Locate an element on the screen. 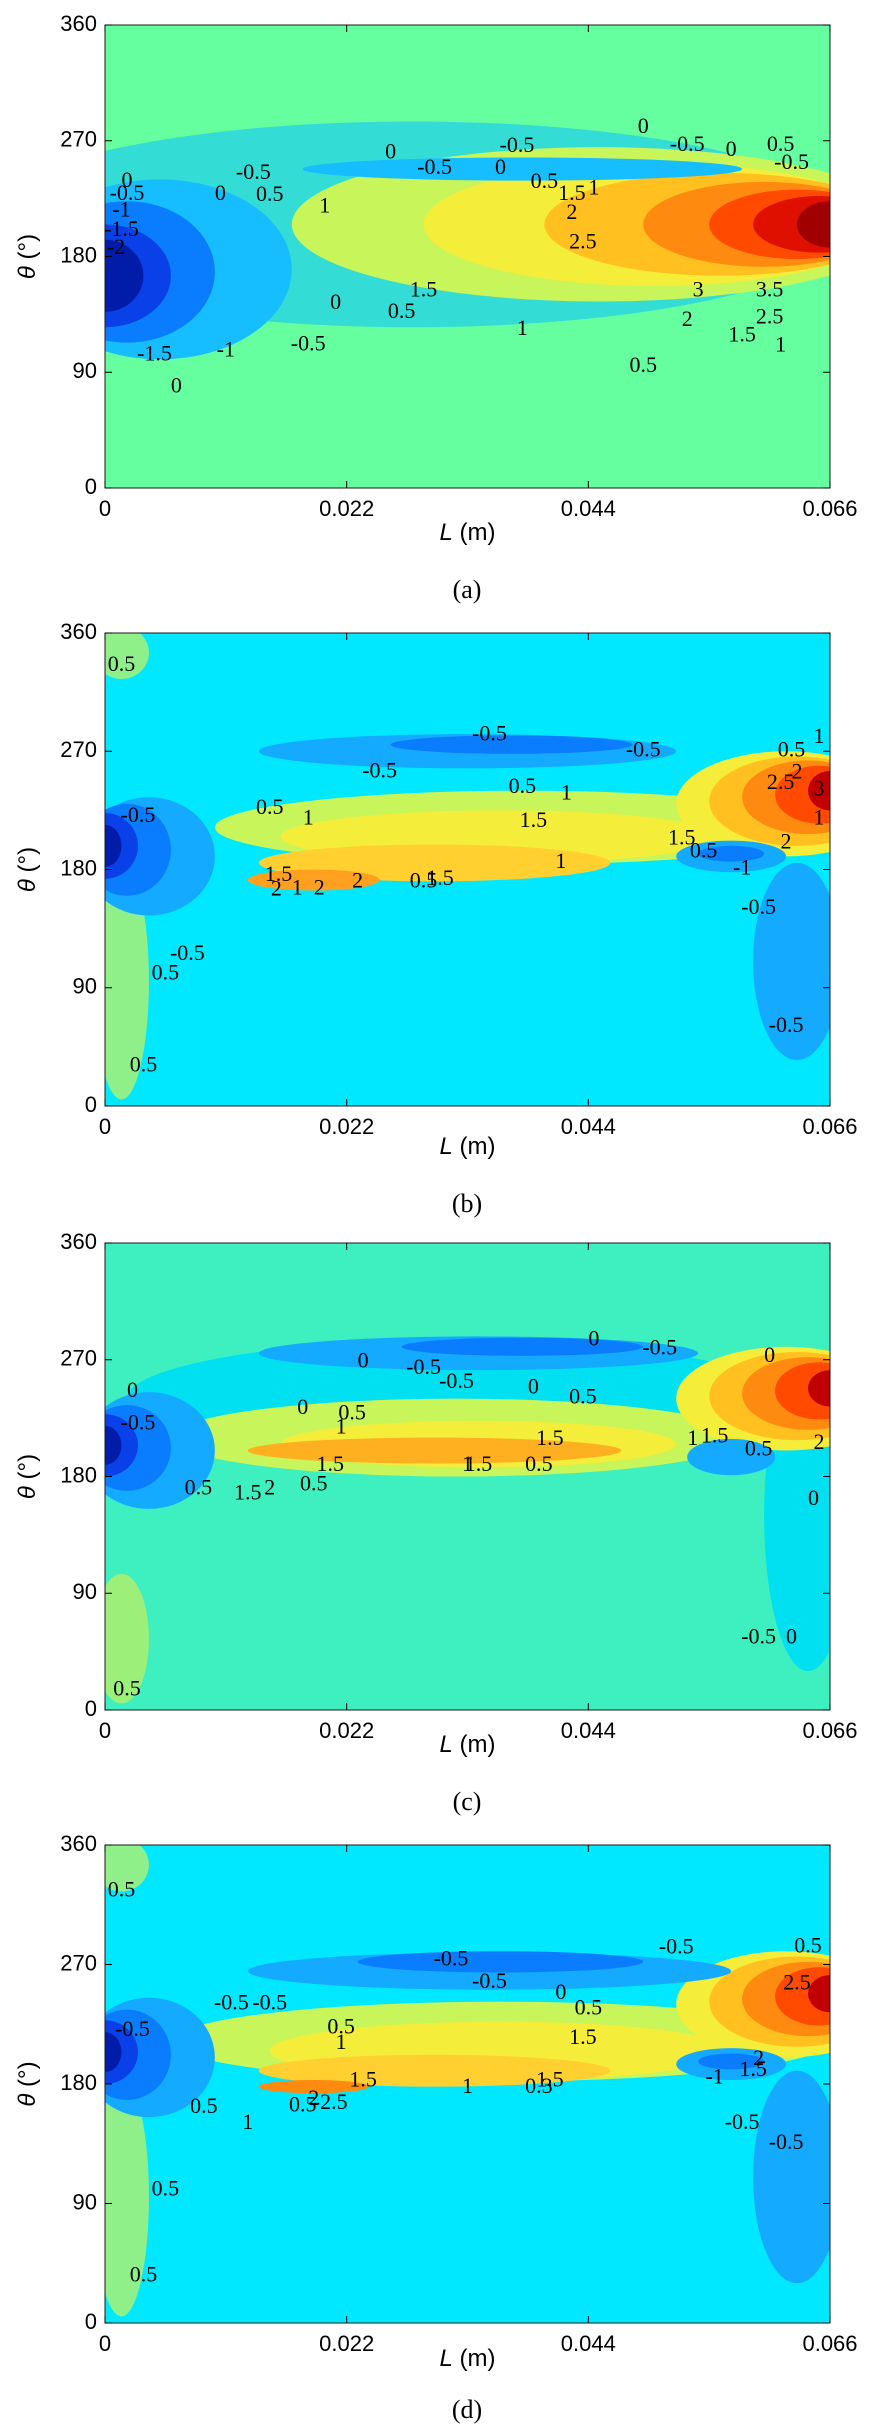 This screenshot has width=880, height=2431. panel-caption: (a) is located at coordinates (467, 589).